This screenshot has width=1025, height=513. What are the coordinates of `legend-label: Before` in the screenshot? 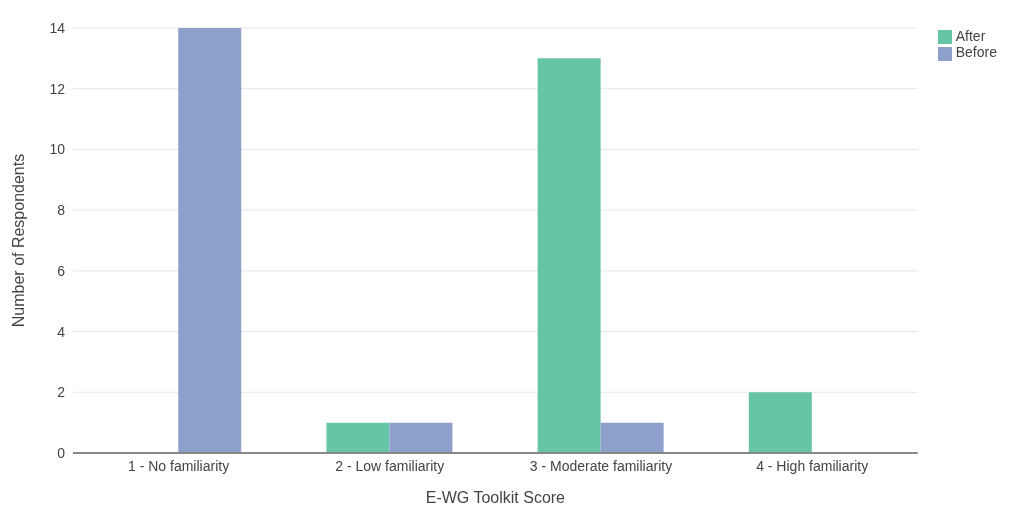 It's located at (976, 52).